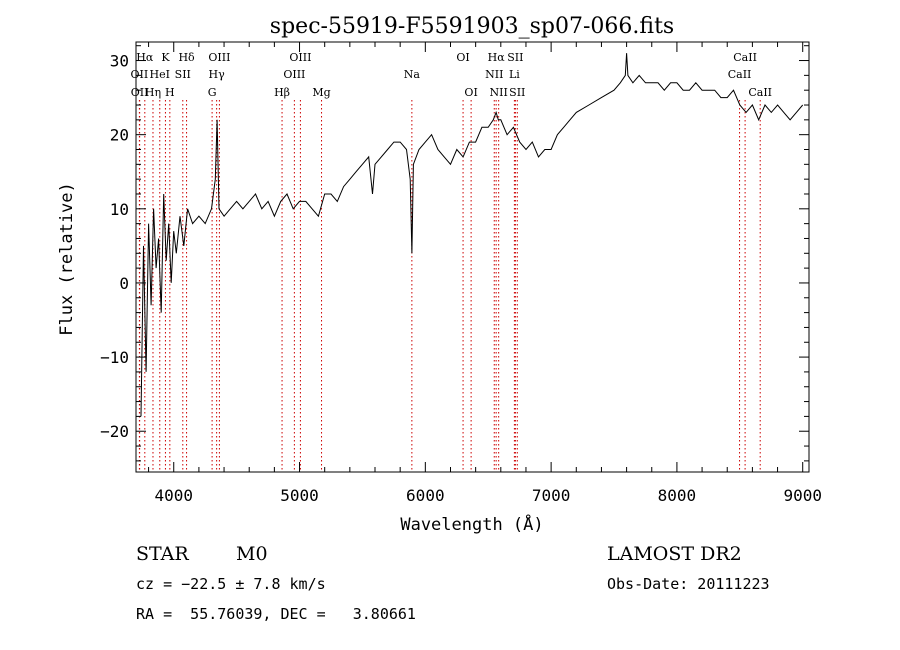  I want to click on line-marker-label: K, so click(165, 57).